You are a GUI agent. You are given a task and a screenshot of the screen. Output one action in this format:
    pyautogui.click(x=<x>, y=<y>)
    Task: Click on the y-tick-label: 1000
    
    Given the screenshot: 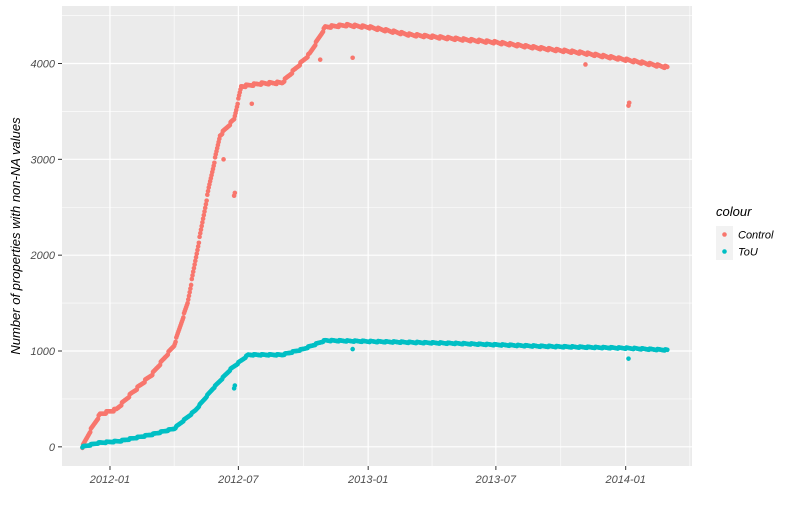 What is the action you would take?
    pyautogui.click(x=43, y=352)
    